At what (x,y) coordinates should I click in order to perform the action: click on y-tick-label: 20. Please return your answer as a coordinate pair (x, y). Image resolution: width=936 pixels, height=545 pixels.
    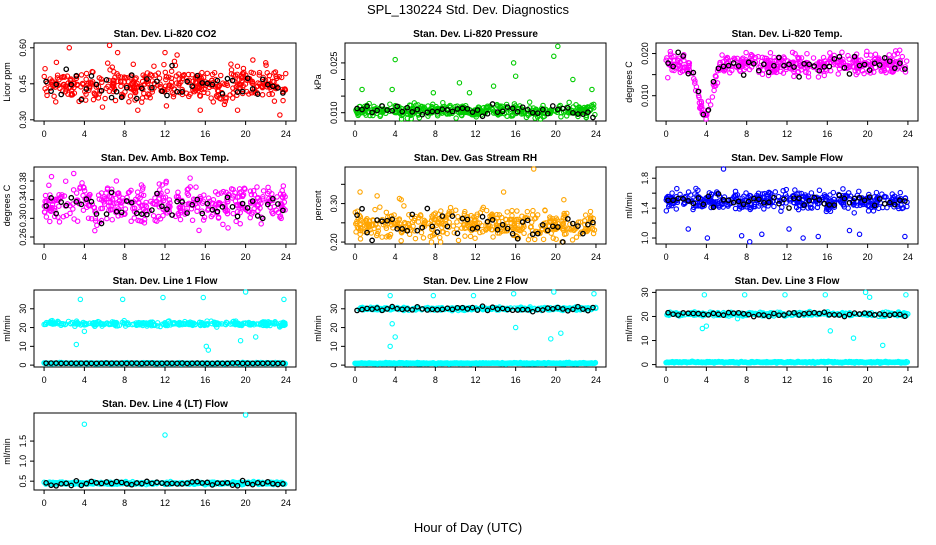
    Looking at the image, I should click on (645, 316).